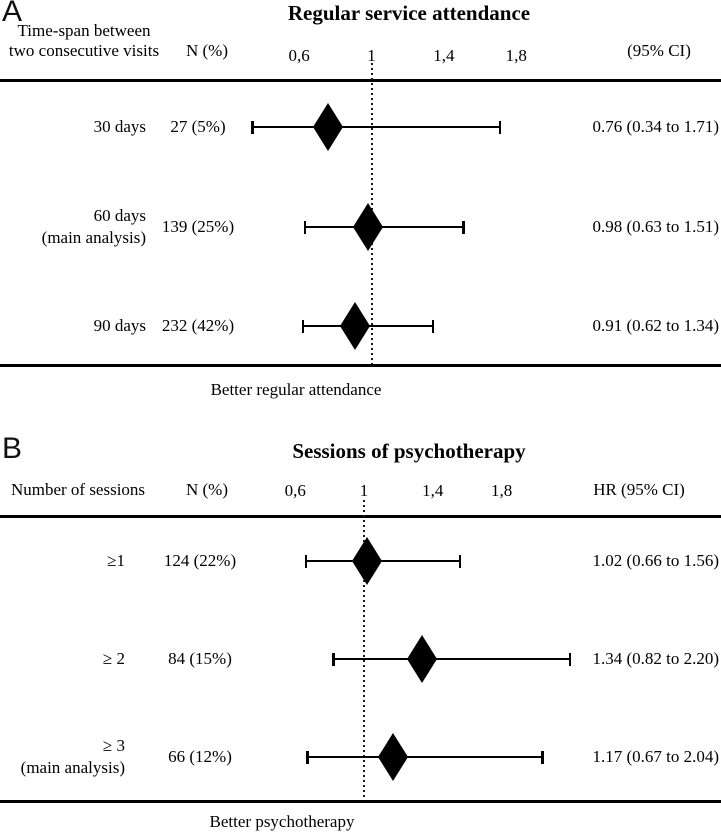 This screenshot has width=721, height=839. What do you see at coordinates (655, 658) in the screenshot?
I see `row-ci-text: 1.34 (0.82 to 2.20)` at bounding box center [655, 658].